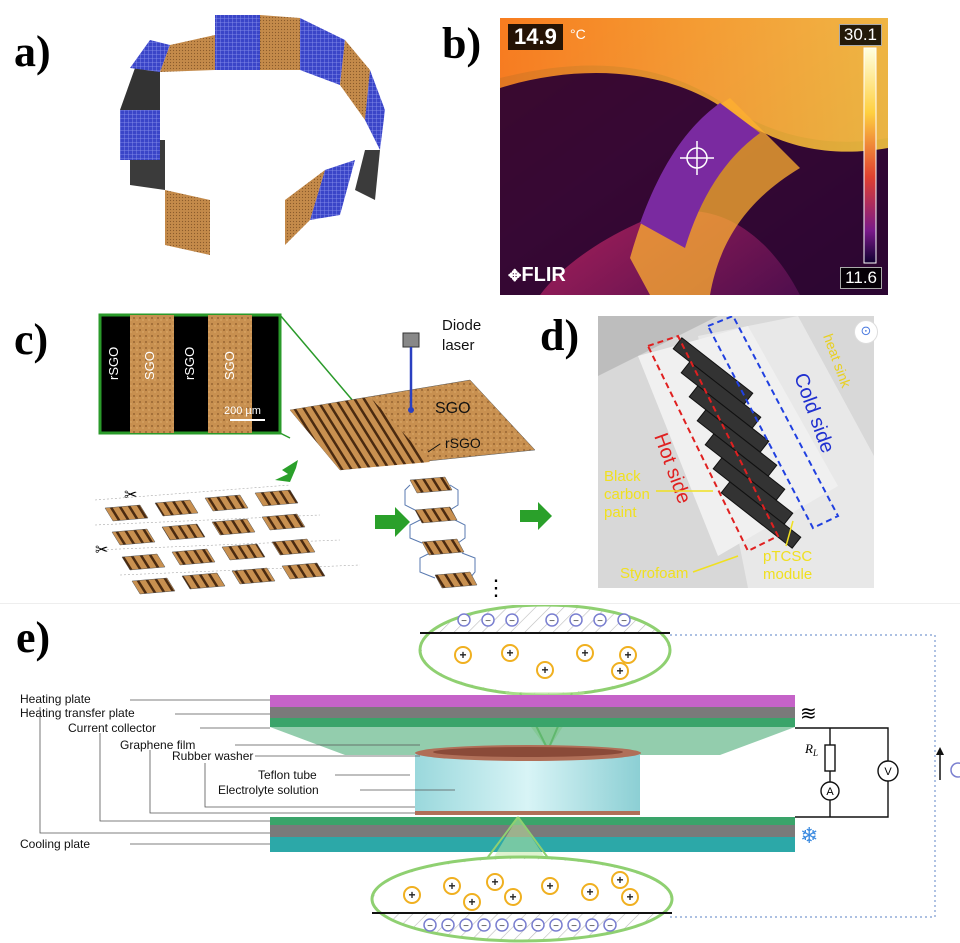 Image resolution: width=960 pixels, height=943 pixels. I want to click on cold-side-box, so click(773, 423).